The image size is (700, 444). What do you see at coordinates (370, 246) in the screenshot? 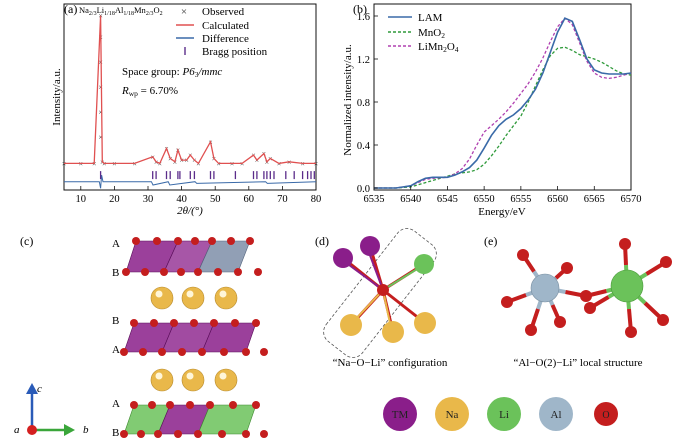
I see `tm-atom` at bounding box center [370, 246].